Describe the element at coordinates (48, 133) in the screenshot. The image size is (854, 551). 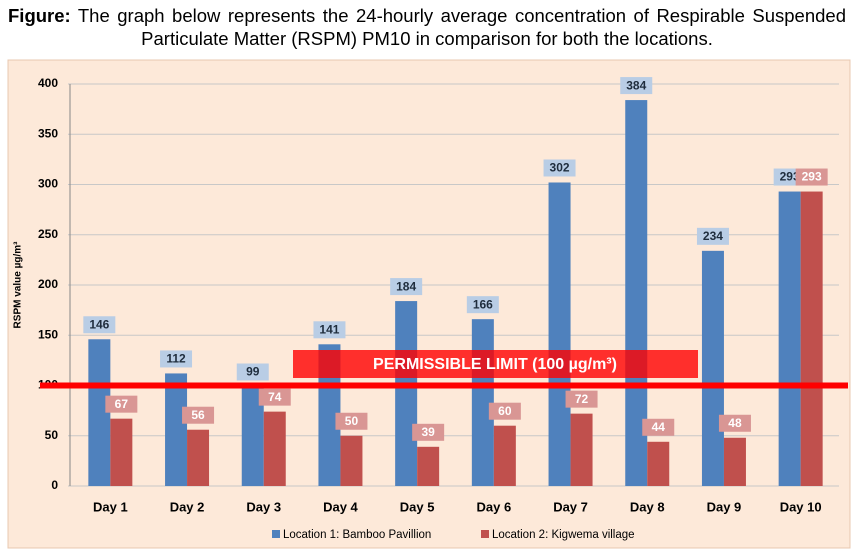
I see `y-tick-label: 350` at that location.